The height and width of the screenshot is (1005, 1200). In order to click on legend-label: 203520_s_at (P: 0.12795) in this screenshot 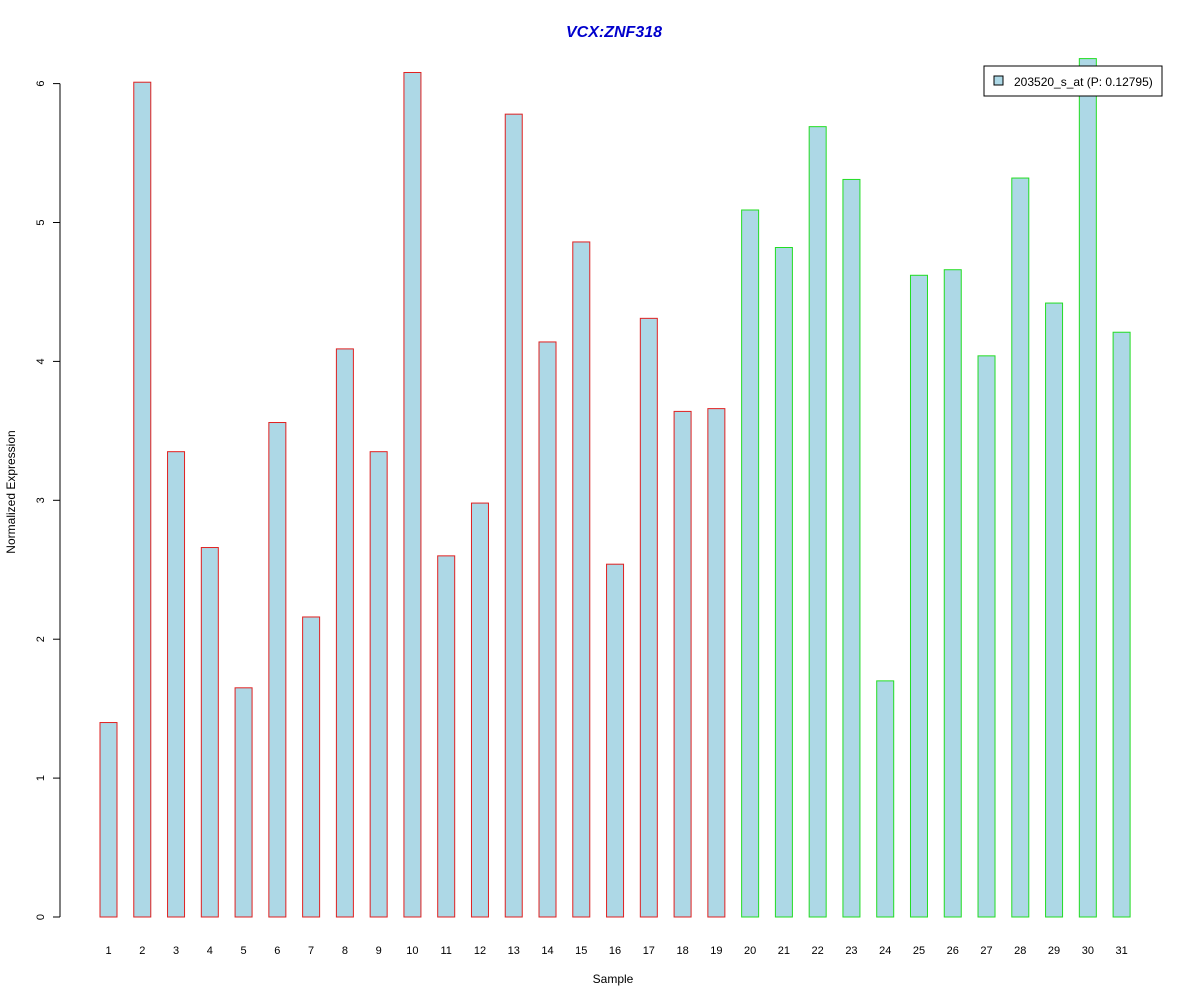, I will do `click(1083, 82)`.